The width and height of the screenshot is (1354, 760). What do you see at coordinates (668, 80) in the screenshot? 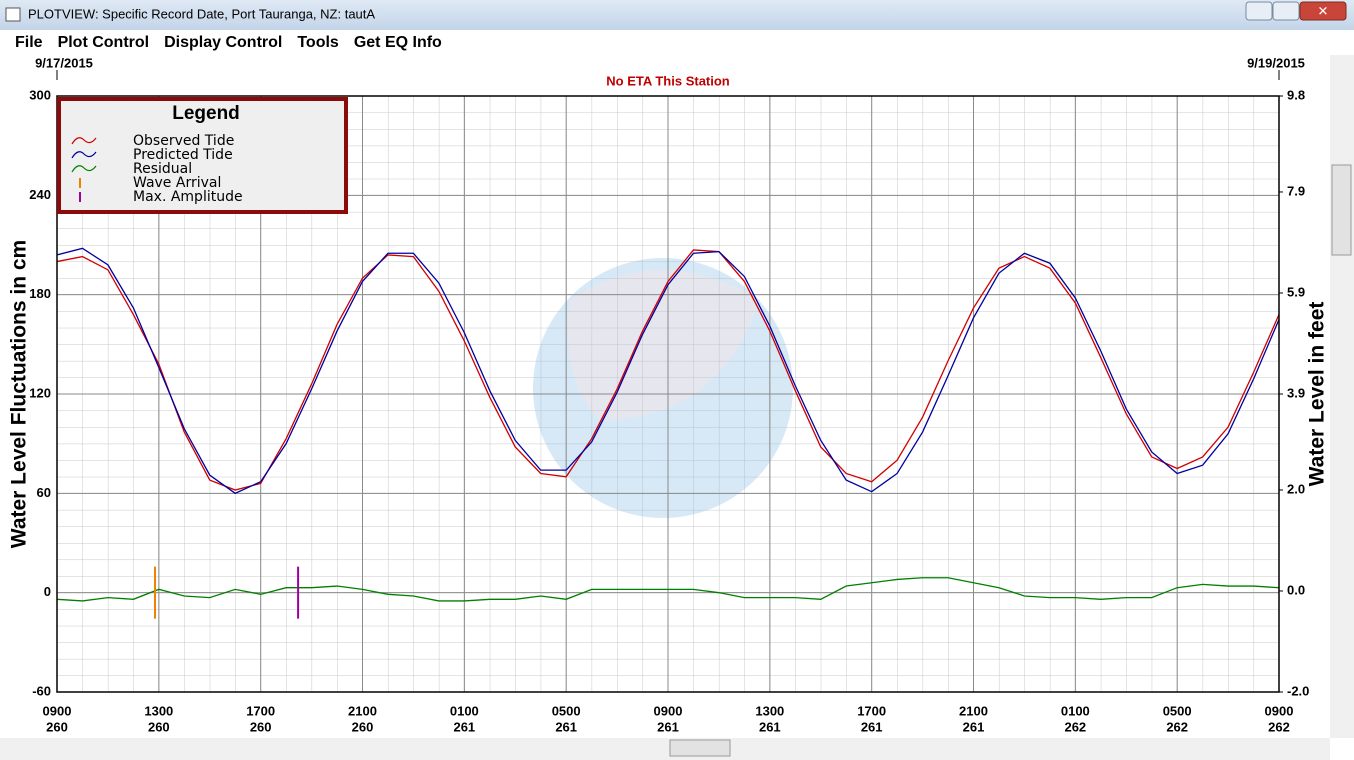
I see `subtitle: No ETA This Station` at bounding box center [668, 80].